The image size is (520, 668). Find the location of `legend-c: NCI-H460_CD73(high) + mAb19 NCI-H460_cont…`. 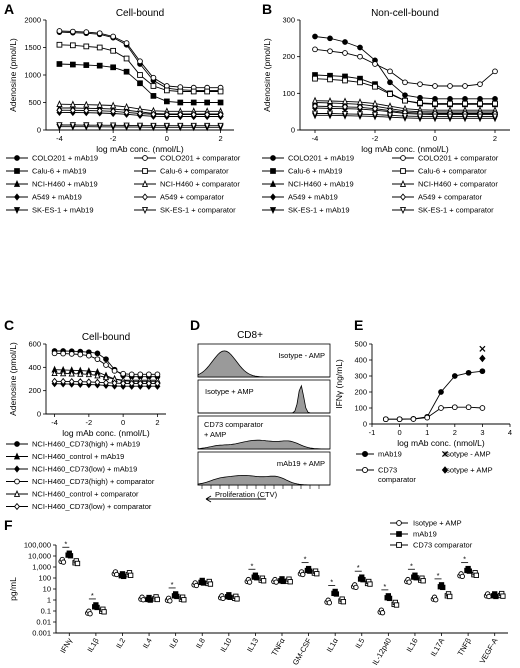

legend-c: NCI-H460_CD73(high) + mAb19 NCI-H460_cont… is located at coordinates (80, 475).